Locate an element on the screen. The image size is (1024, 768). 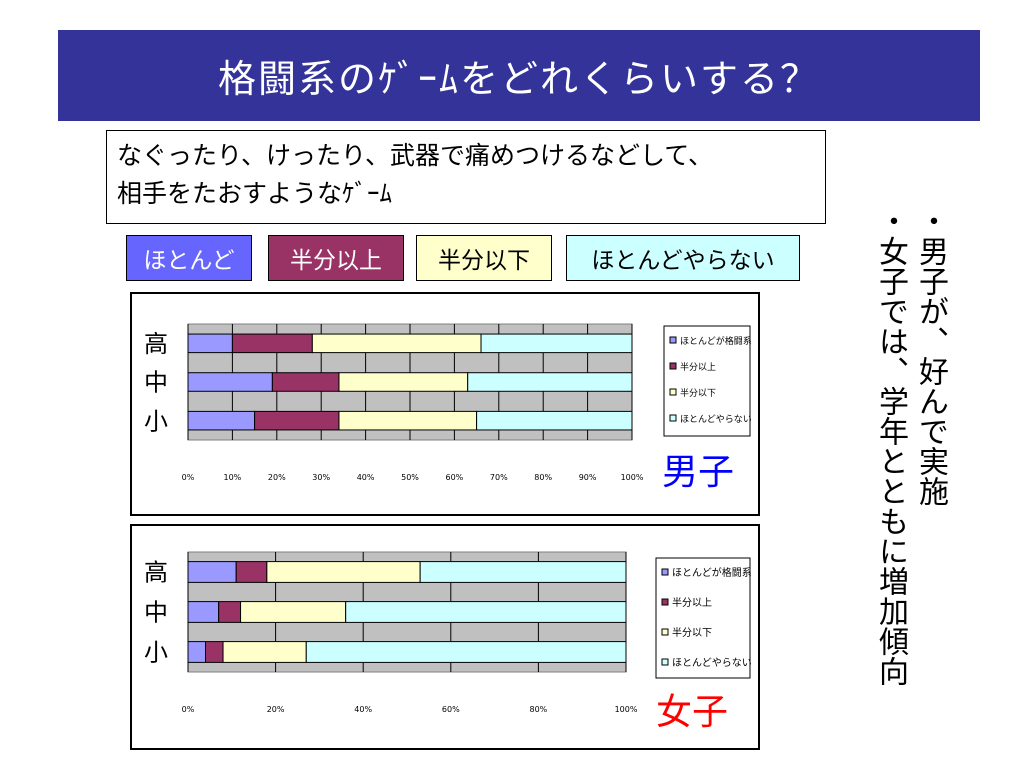
x-tick-label: 70% is located at coordinates (499, 477).